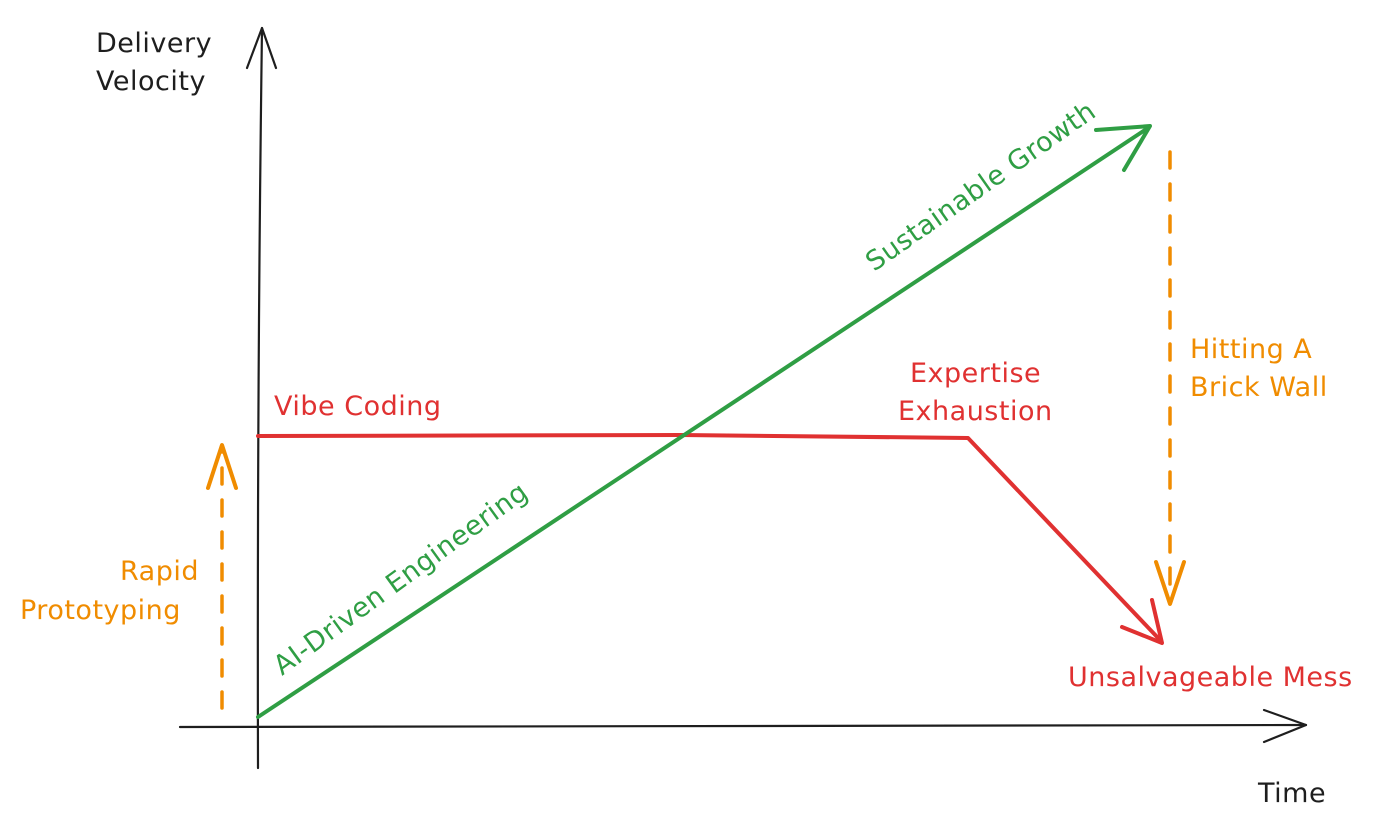 The image size is (1390, 832). What do you see at coordinates (975, 373) in the screenshot?
I see `expertise-exhaustion-label-line1: Expertise` at bounding box center [975, 373].